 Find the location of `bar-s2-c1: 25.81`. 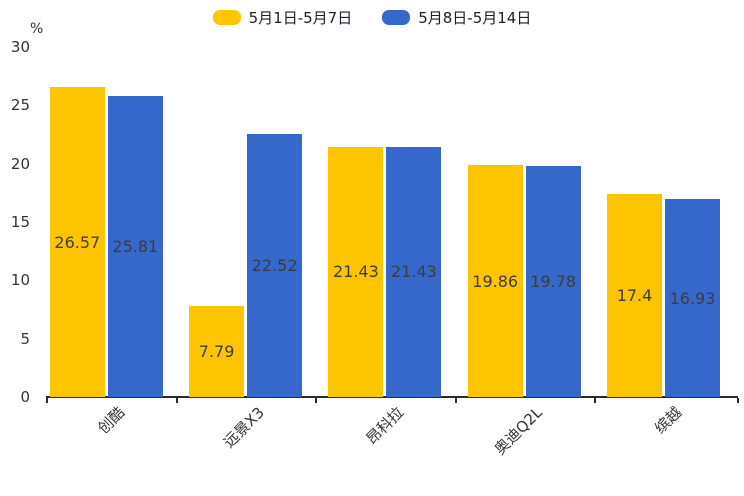

bar-s2-c1: 25.81 is located at coordinates (135, 246).